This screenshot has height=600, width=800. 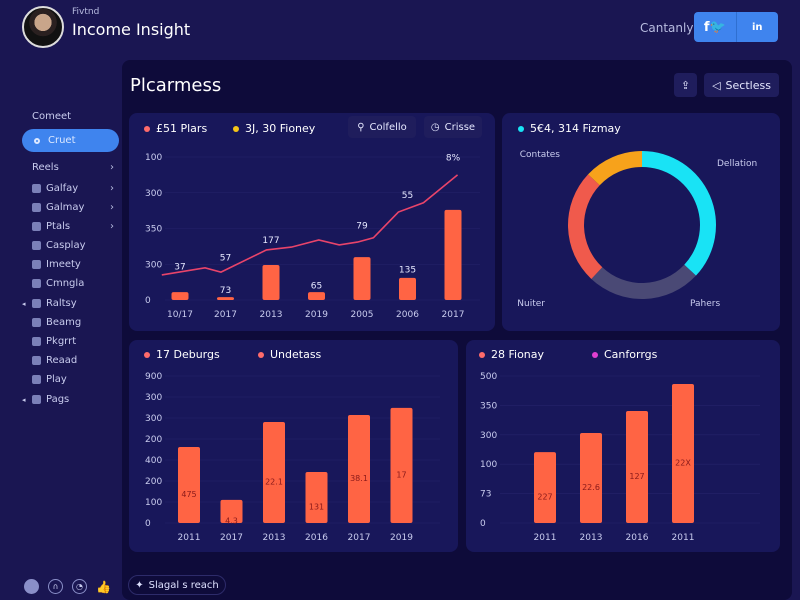 What do you see at coordinates (62, 188) in the screenshot?
I see `sidebar-item-label: Galfay` at bounding box center [62, 188].